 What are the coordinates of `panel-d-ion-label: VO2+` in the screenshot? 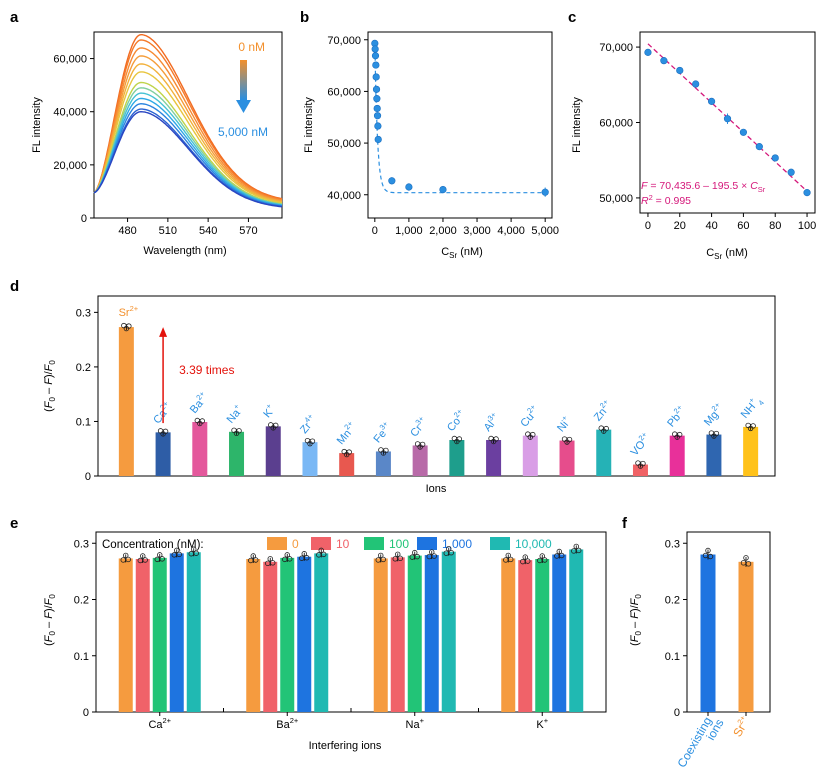 It's located at (640, 444).